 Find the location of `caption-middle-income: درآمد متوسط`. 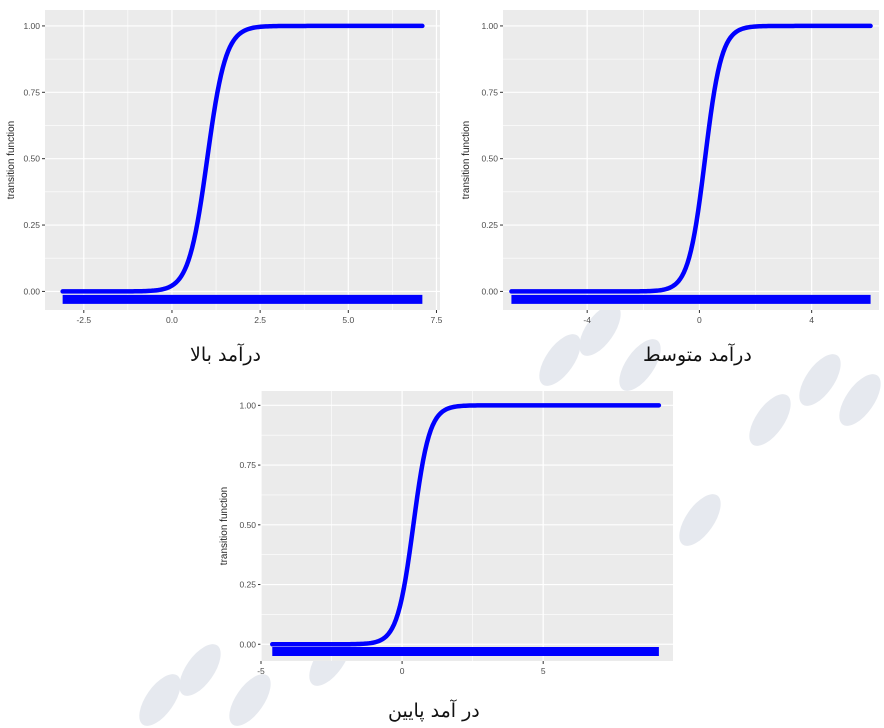

caption-middle-income: درآمد متوسط is located at coordinates (697, 355).